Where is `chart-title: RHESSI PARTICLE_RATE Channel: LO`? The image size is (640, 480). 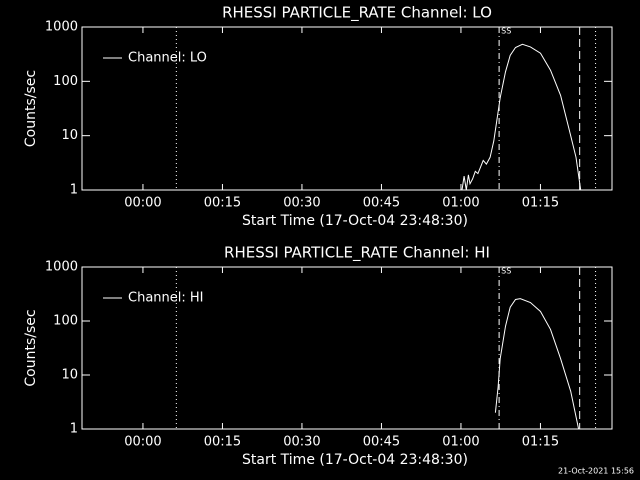 chart-title: RHESSI PARTICLE_RATE Channel: LO is located at coordinates (357, 13).